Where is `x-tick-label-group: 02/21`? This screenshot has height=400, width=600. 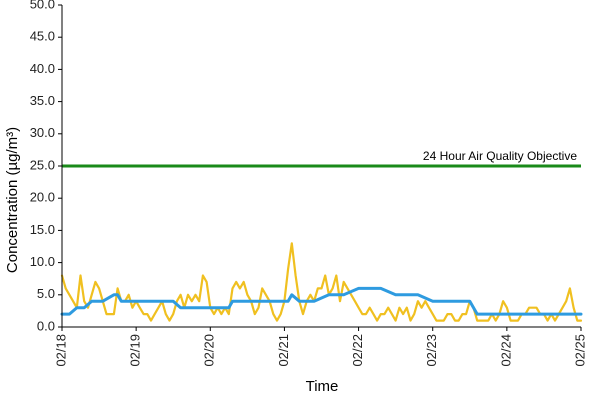
x-tick-label-group: 02/21 is located at coordinates (283, 350).